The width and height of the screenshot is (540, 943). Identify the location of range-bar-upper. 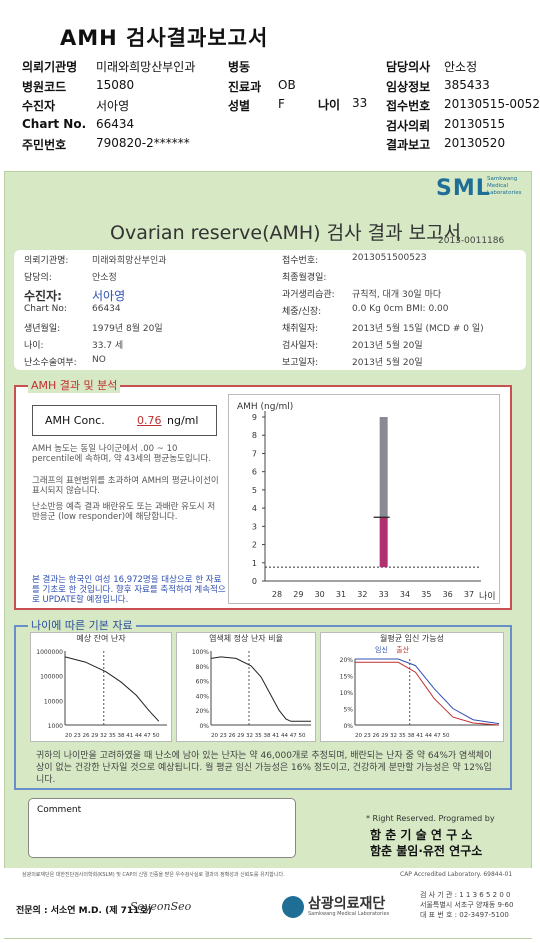
(383, 467).